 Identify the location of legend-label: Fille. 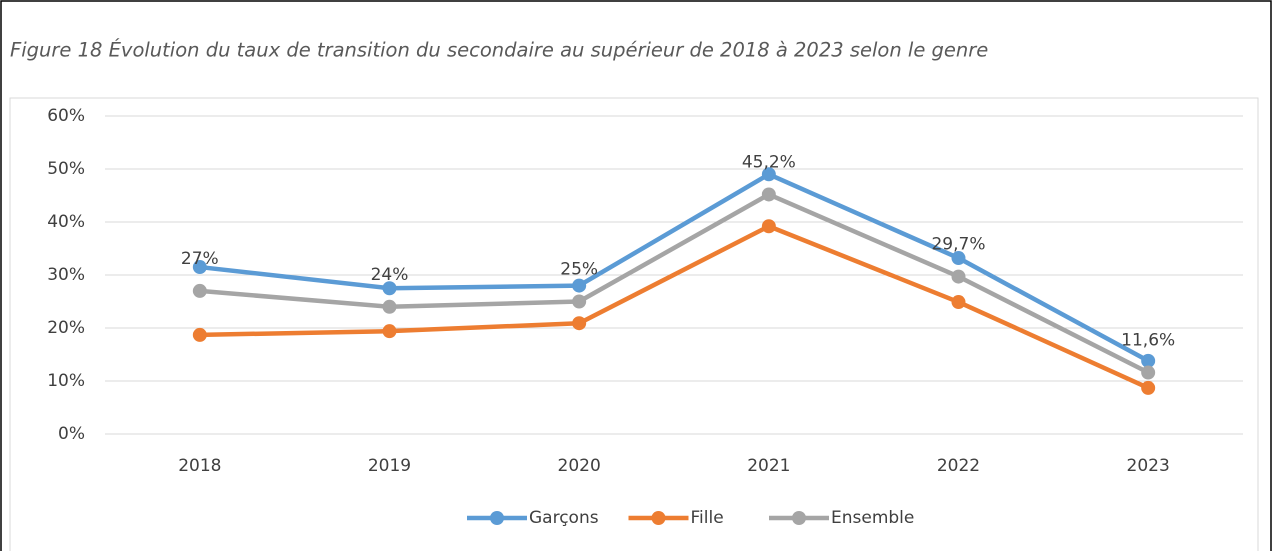
(707, 518).